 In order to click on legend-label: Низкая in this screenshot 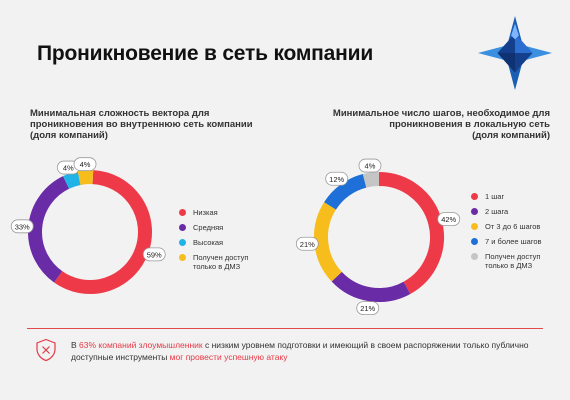, I will do `click(205, 212)`.